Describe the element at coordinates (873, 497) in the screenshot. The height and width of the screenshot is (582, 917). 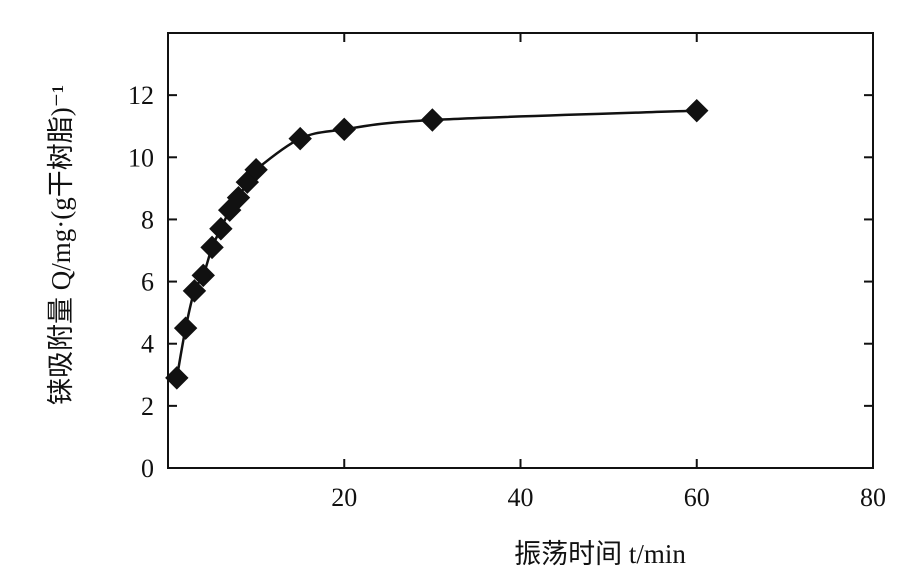
I see `x-tick-label: 80` at that location.